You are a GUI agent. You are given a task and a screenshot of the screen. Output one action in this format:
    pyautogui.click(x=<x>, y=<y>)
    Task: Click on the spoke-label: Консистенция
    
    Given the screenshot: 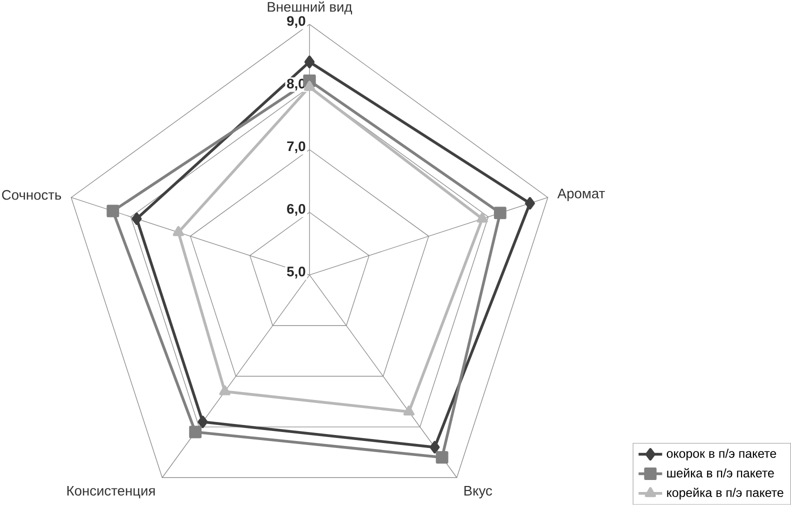 What is the action you would take?
    pyautogui.click(x=111, y=492)
    